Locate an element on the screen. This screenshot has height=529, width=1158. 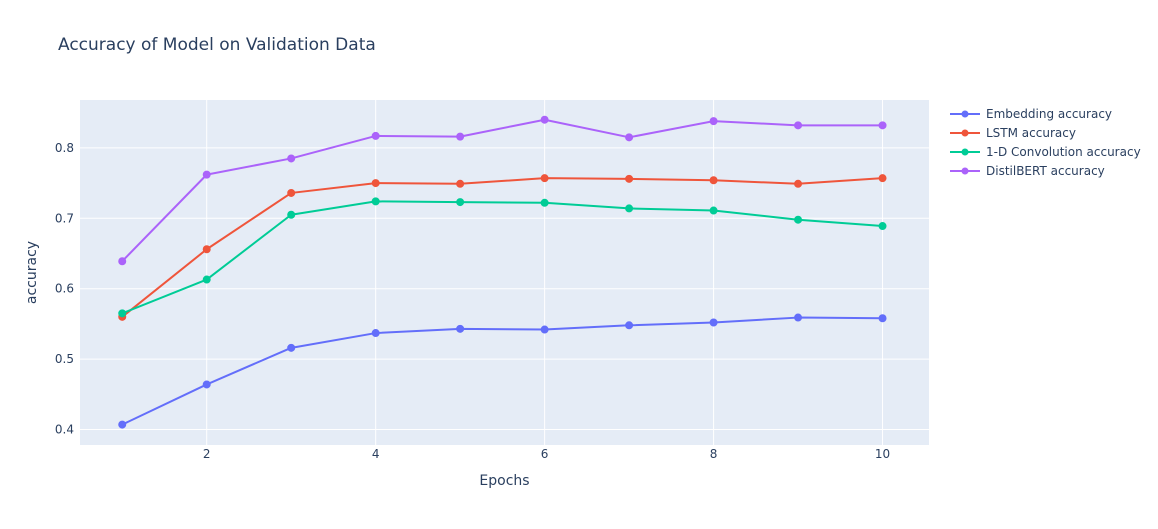
legend-item: LSTM accuracy is located at coordinates (1013, 133).